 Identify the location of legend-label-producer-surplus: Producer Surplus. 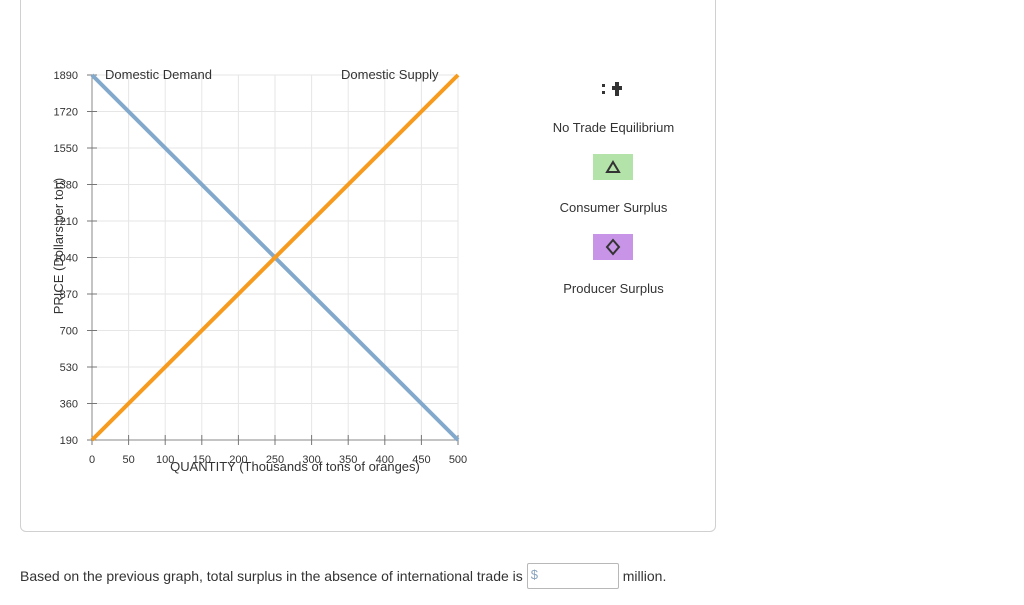
(613, 288).